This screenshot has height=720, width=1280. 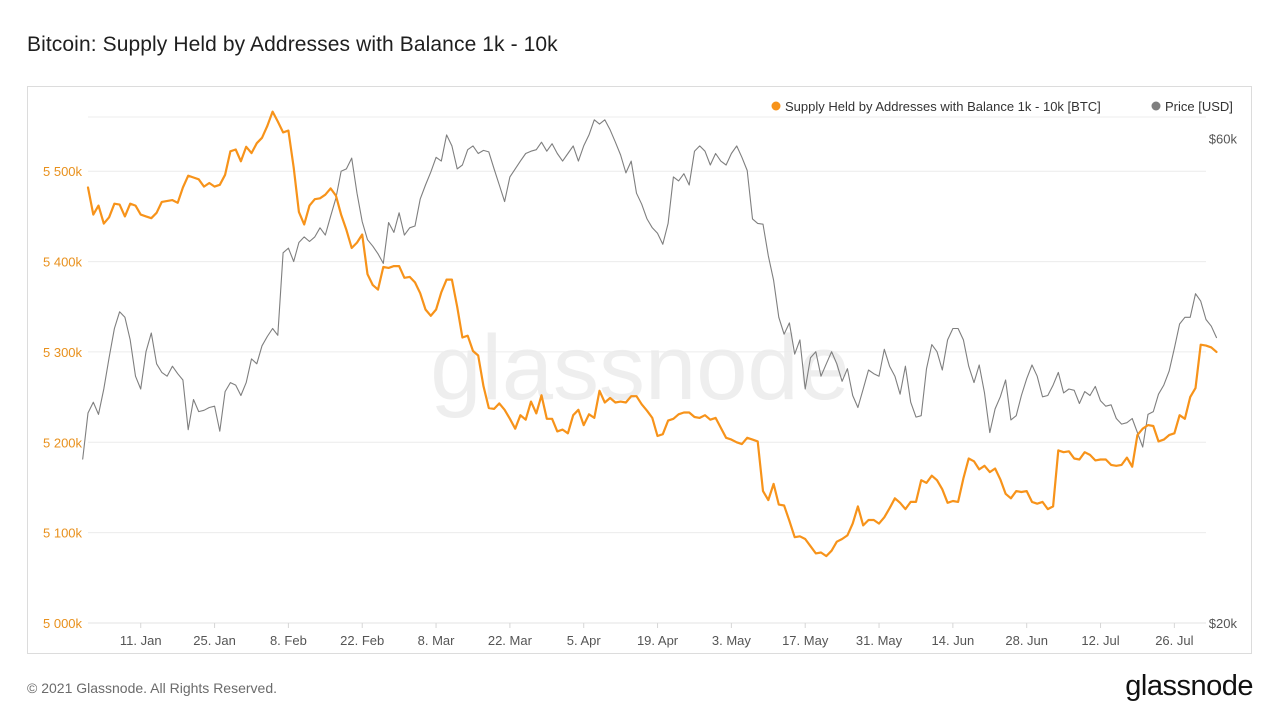 I want to click on right-axis: $20k $60k, so click(x=1223, y=381).